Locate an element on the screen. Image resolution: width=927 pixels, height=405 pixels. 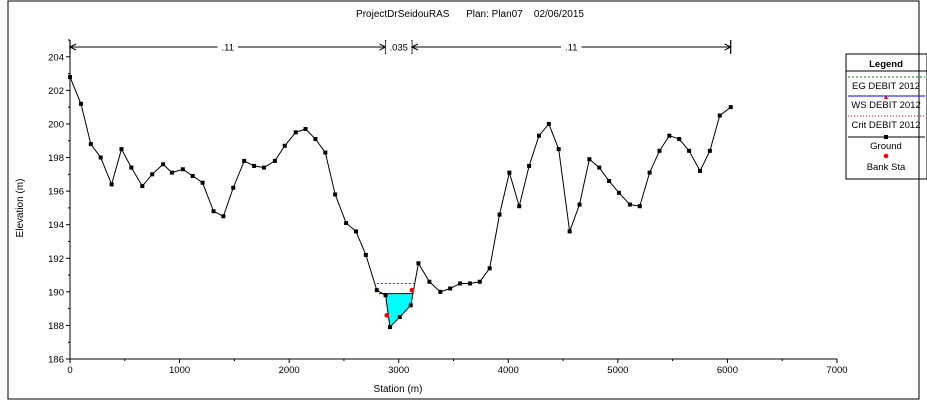
legend-item-label: Crit DEBIT 2012 is located at coordinates (886, 125).